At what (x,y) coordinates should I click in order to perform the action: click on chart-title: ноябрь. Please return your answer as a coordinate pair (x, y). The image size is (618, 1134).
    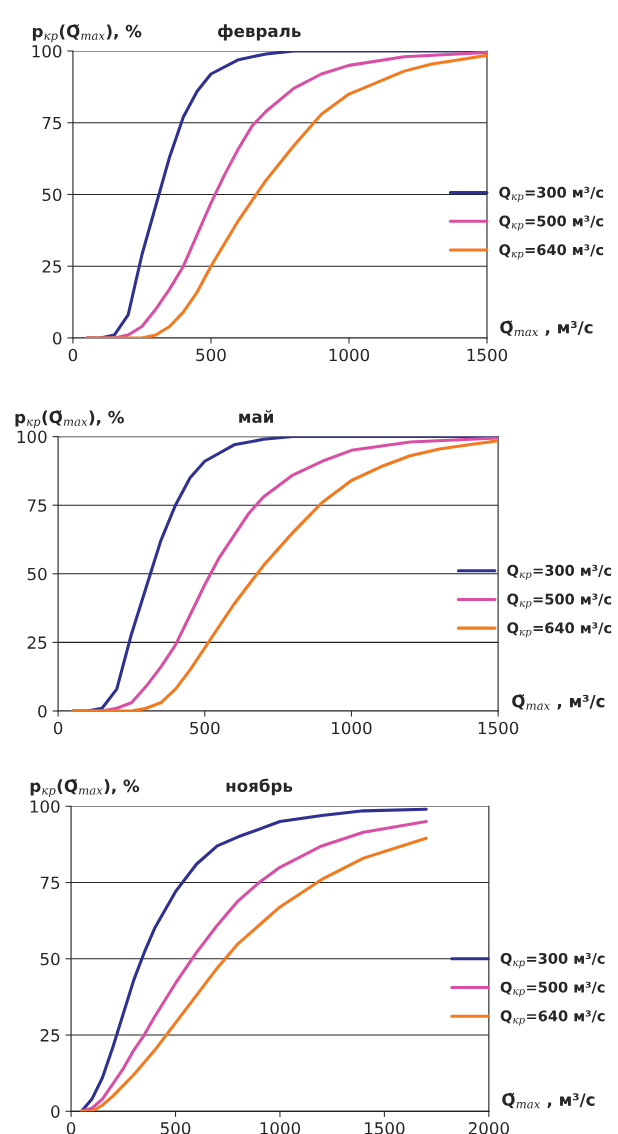
    Looking at the image, I should click on (259, 787).